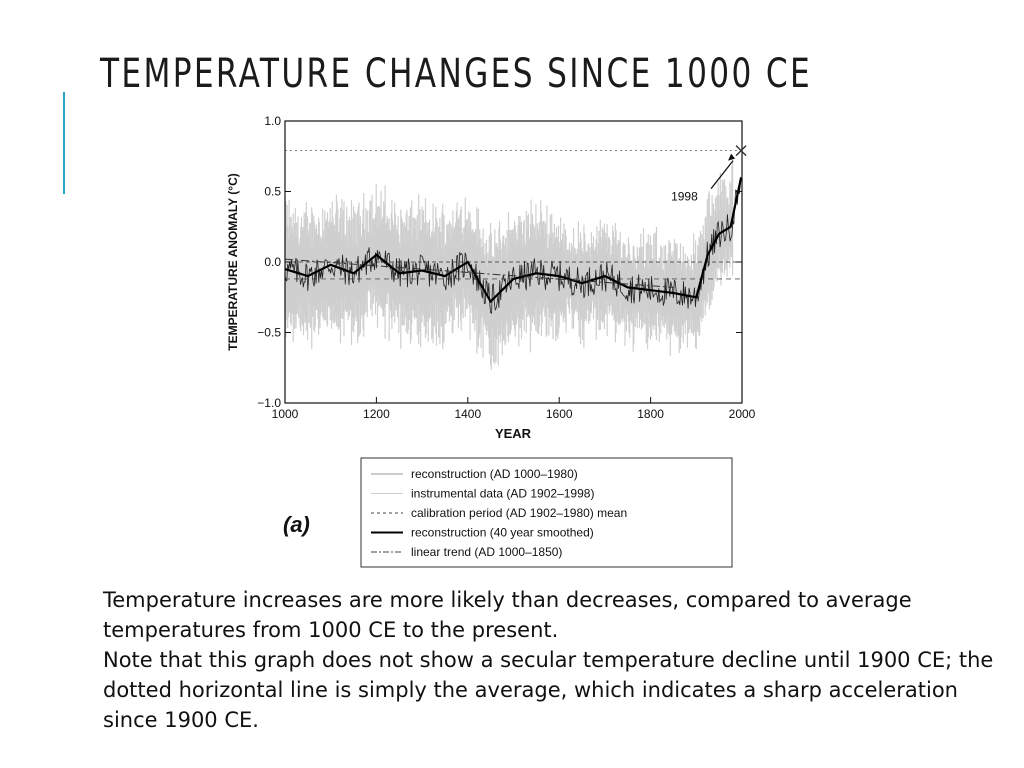 This screenshot has width=1024, height=768. What do you see at coordinates (272, 262) in the screenshot?
I see `y-tick-label: 0.0` at bounding box center [272, 262].